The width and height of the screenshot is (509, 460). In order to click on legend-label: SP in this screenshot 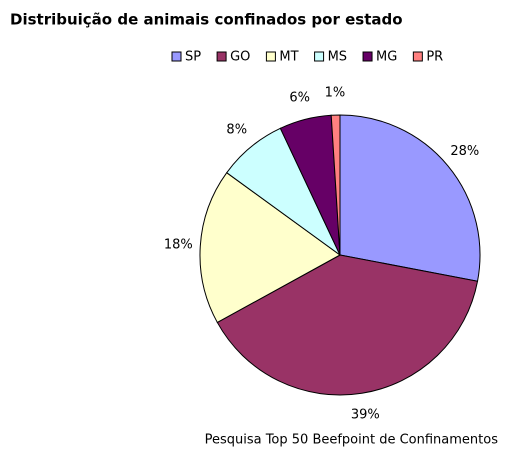, I will do `click(193, 57)`.